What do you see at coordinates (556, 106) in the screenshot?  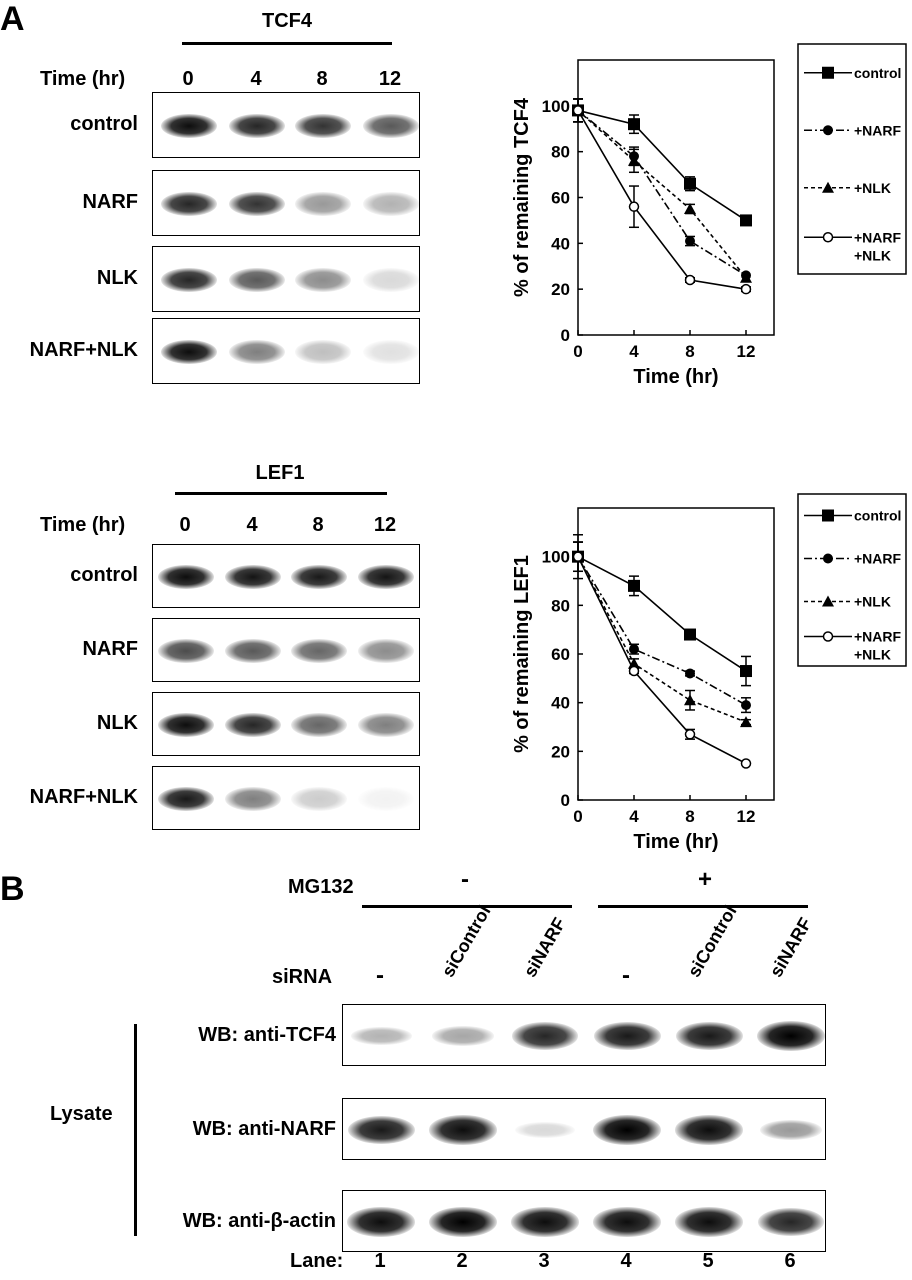 I see `y-tick-label: 100` at bounding box center [556, 106].